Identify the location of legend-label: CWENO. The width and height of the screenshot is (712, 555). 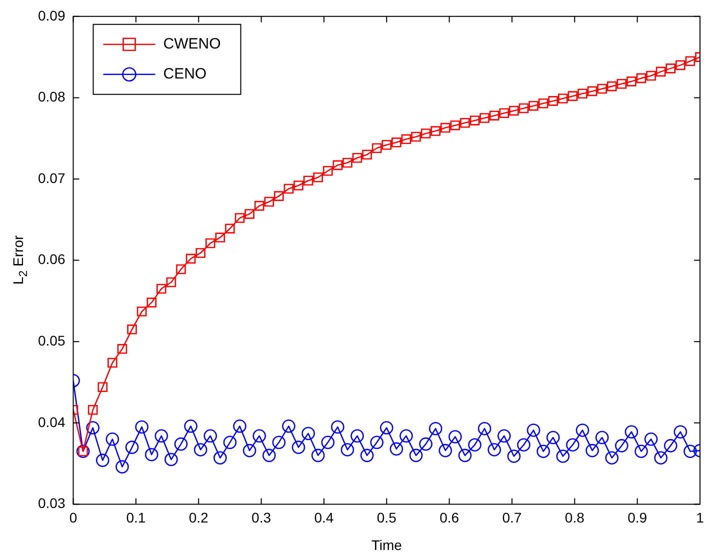
(192, 44).